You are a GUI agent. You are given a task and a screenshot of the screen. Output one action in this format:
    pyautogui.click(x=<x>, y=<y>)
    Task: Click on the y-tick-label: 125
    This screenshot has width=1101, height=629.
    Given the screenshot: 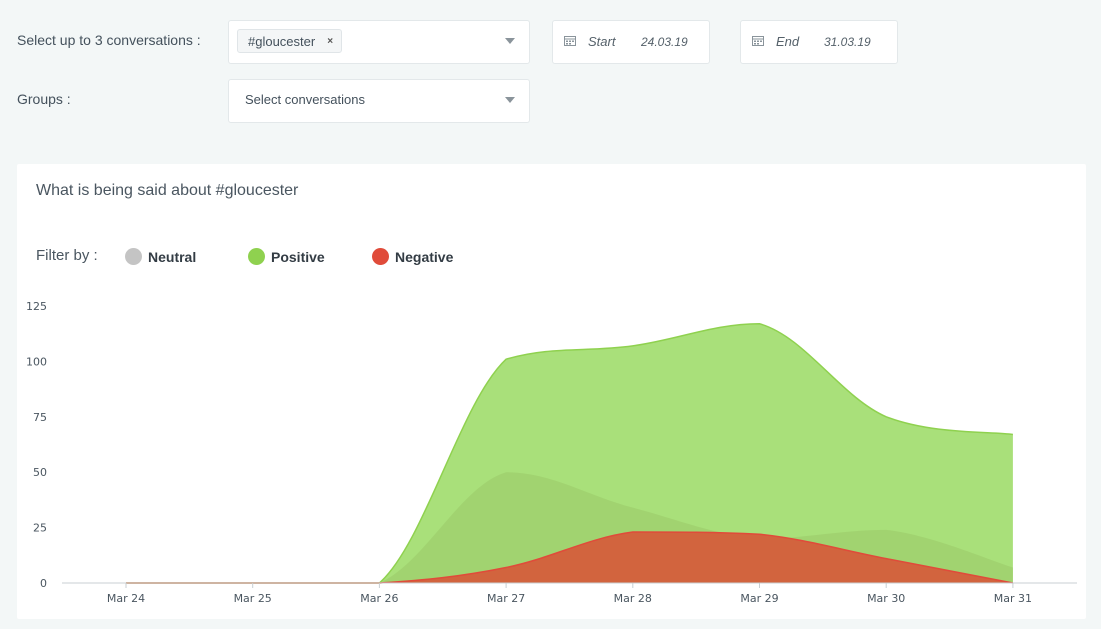 What is the action you would take?
    pyautogui.click(x=36, y=306)
    